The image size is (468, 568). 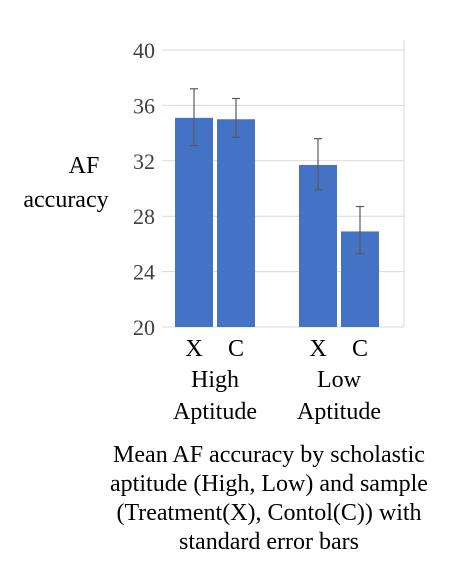 I want to click on y-axis-label-line-2: accuracy, so click(x=65, y=200).